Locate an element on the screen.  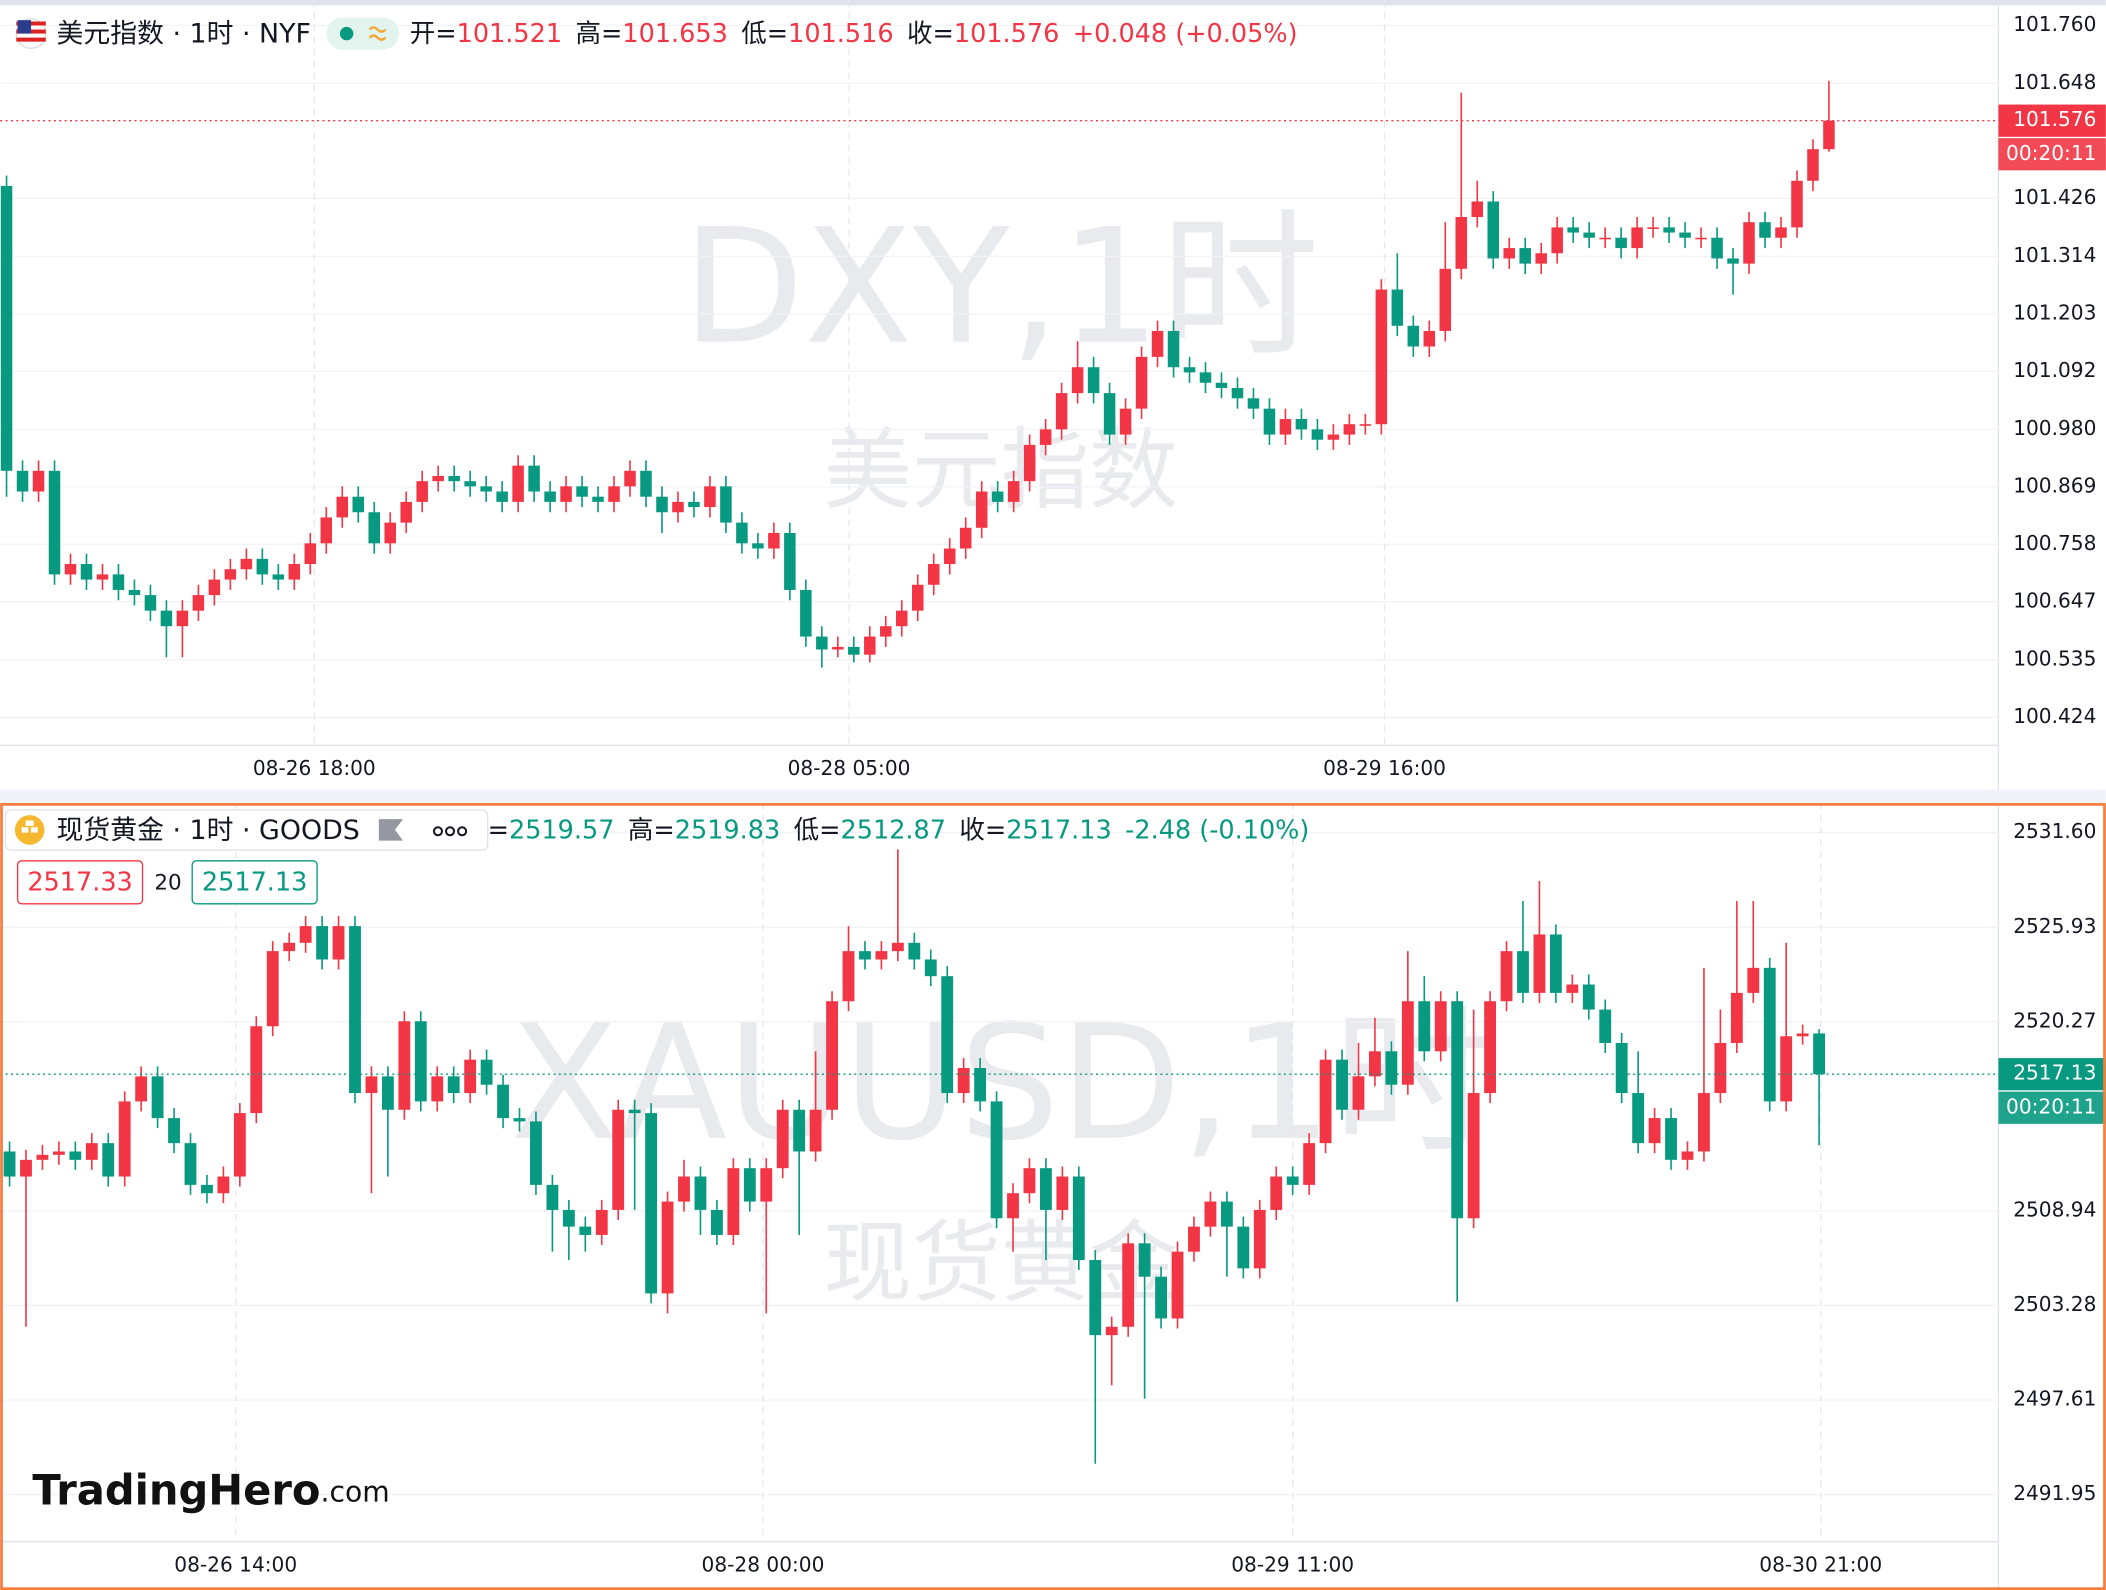
y-tick-label: 101.092 is located at coordinates (2054, 370).